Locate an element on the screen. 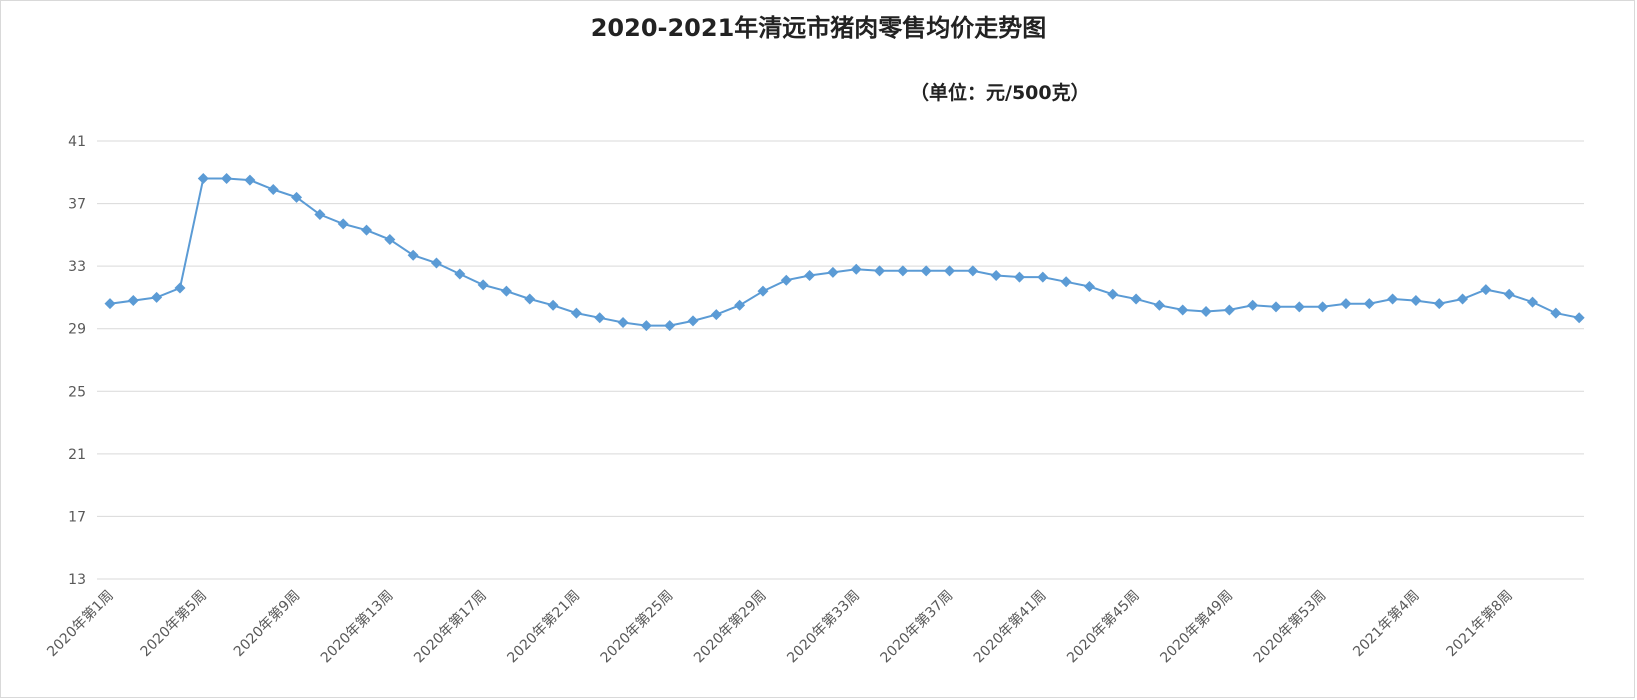  x-tick-label: 2020年第5周 is located at coordinates (173, 623).